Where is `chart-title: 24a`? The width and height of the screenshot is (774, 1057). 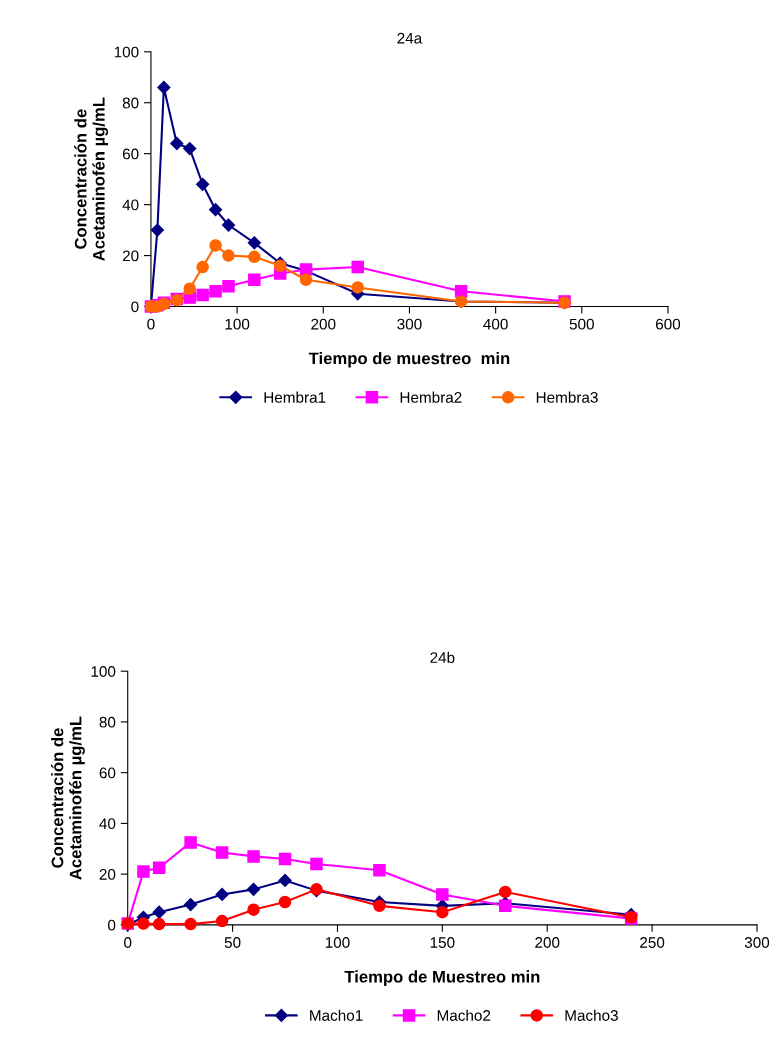 chart-title: 24a is located at coordinates (410, 38).